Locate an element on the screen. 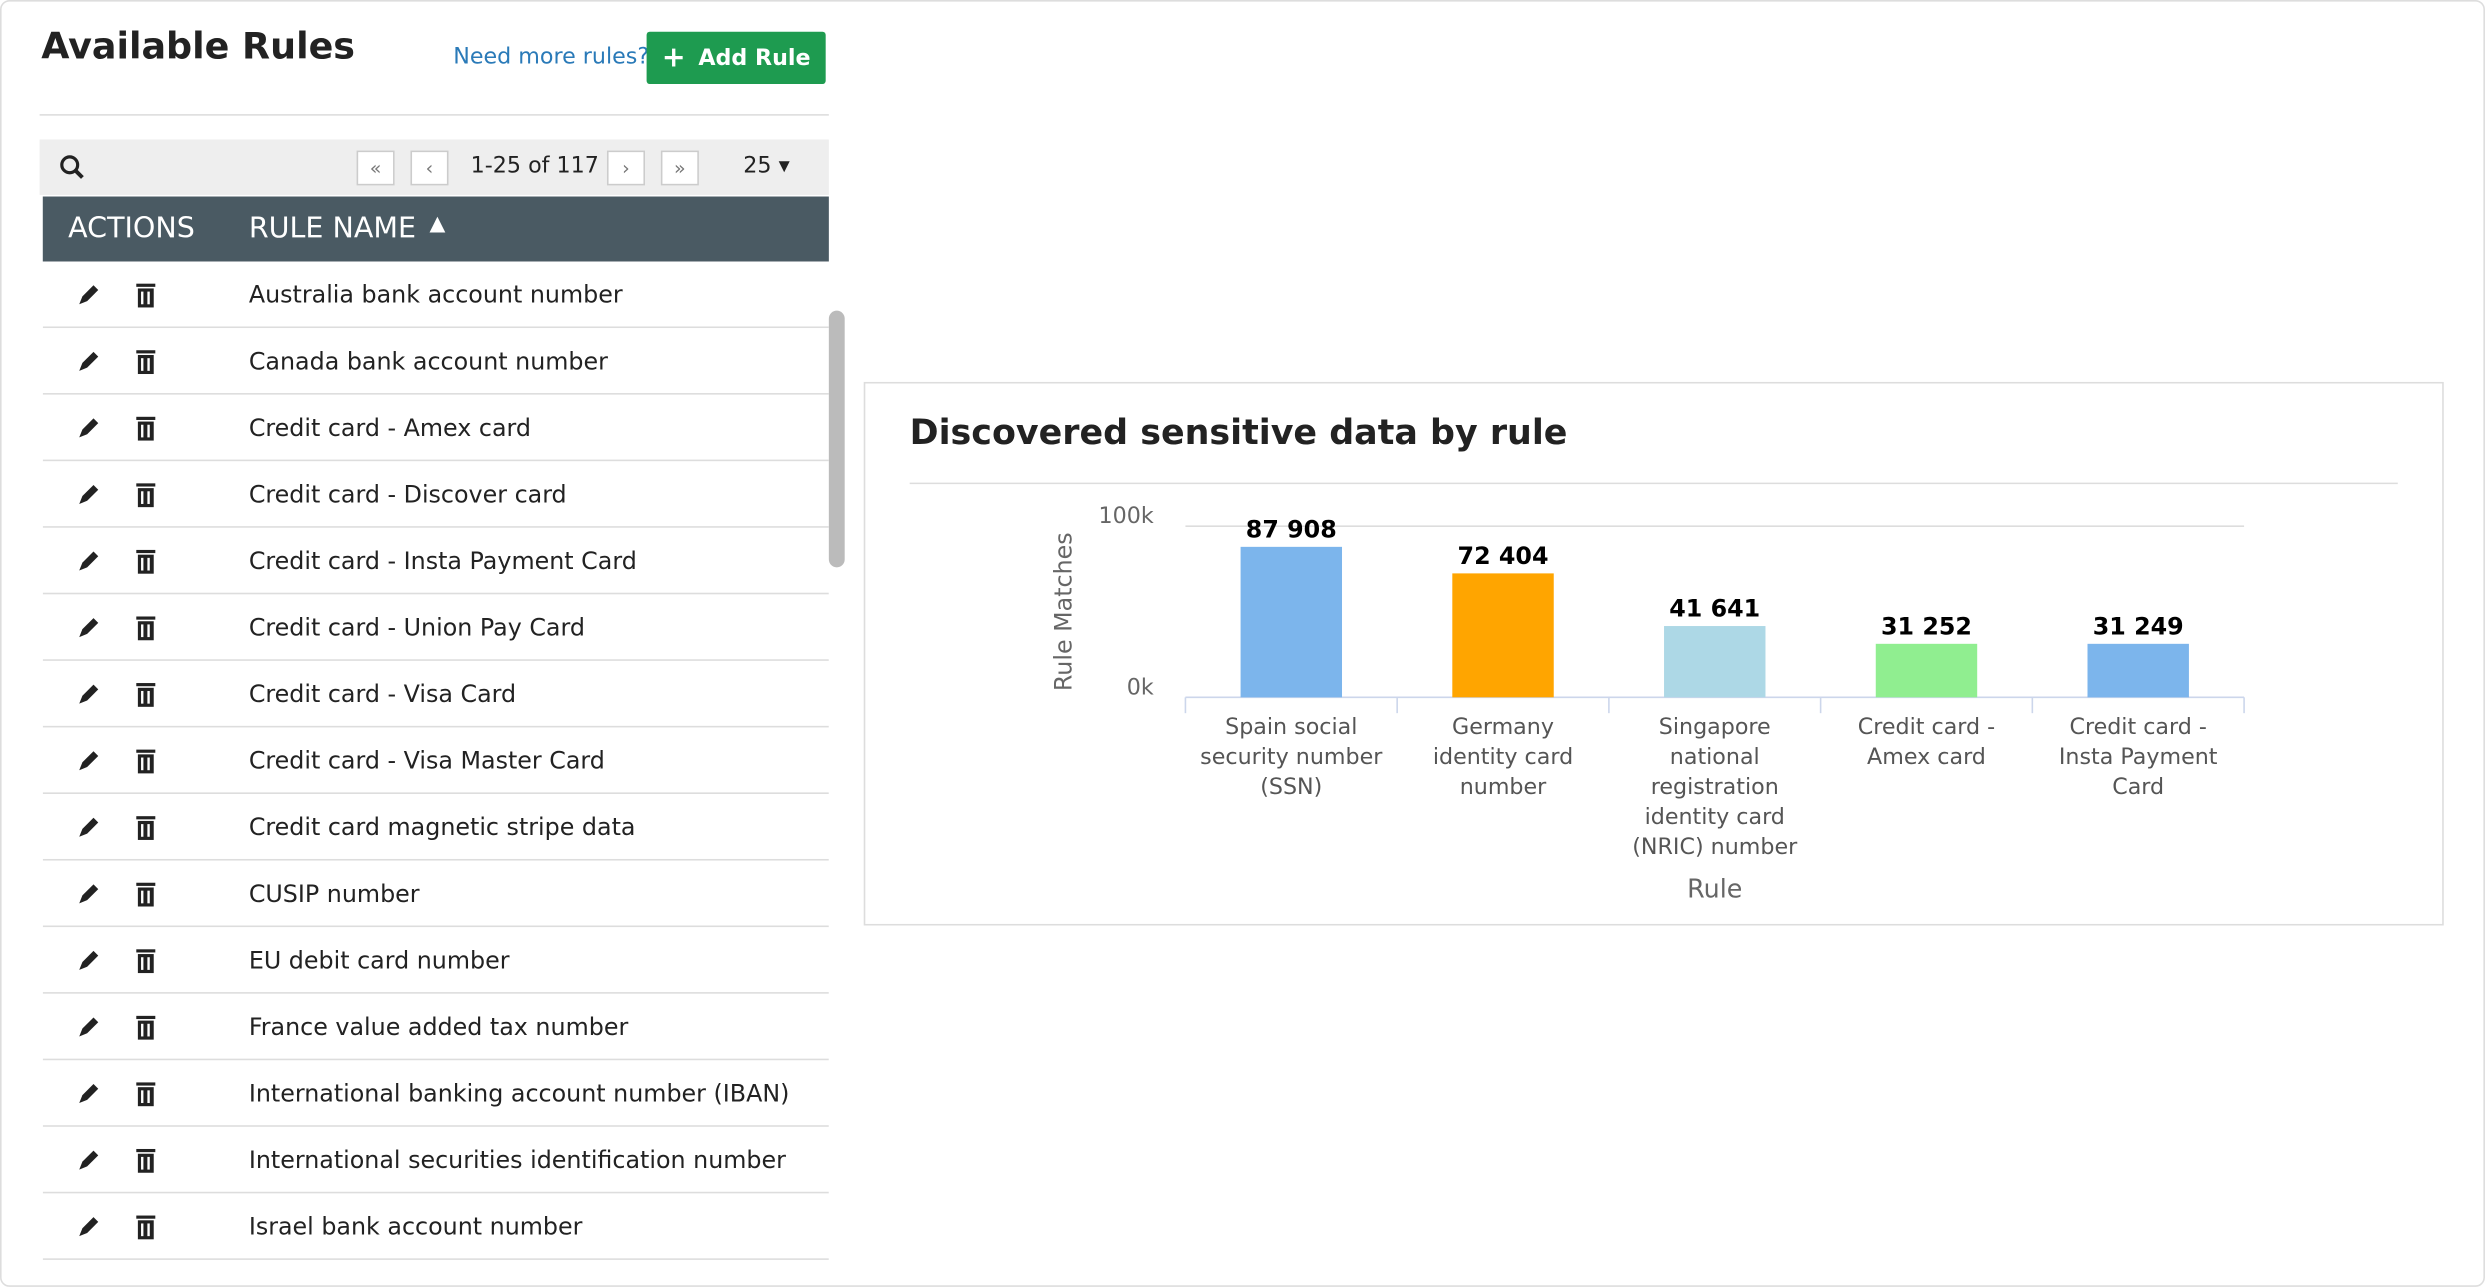  page-size: 25 ▾ is located at coordinates (766, 166).